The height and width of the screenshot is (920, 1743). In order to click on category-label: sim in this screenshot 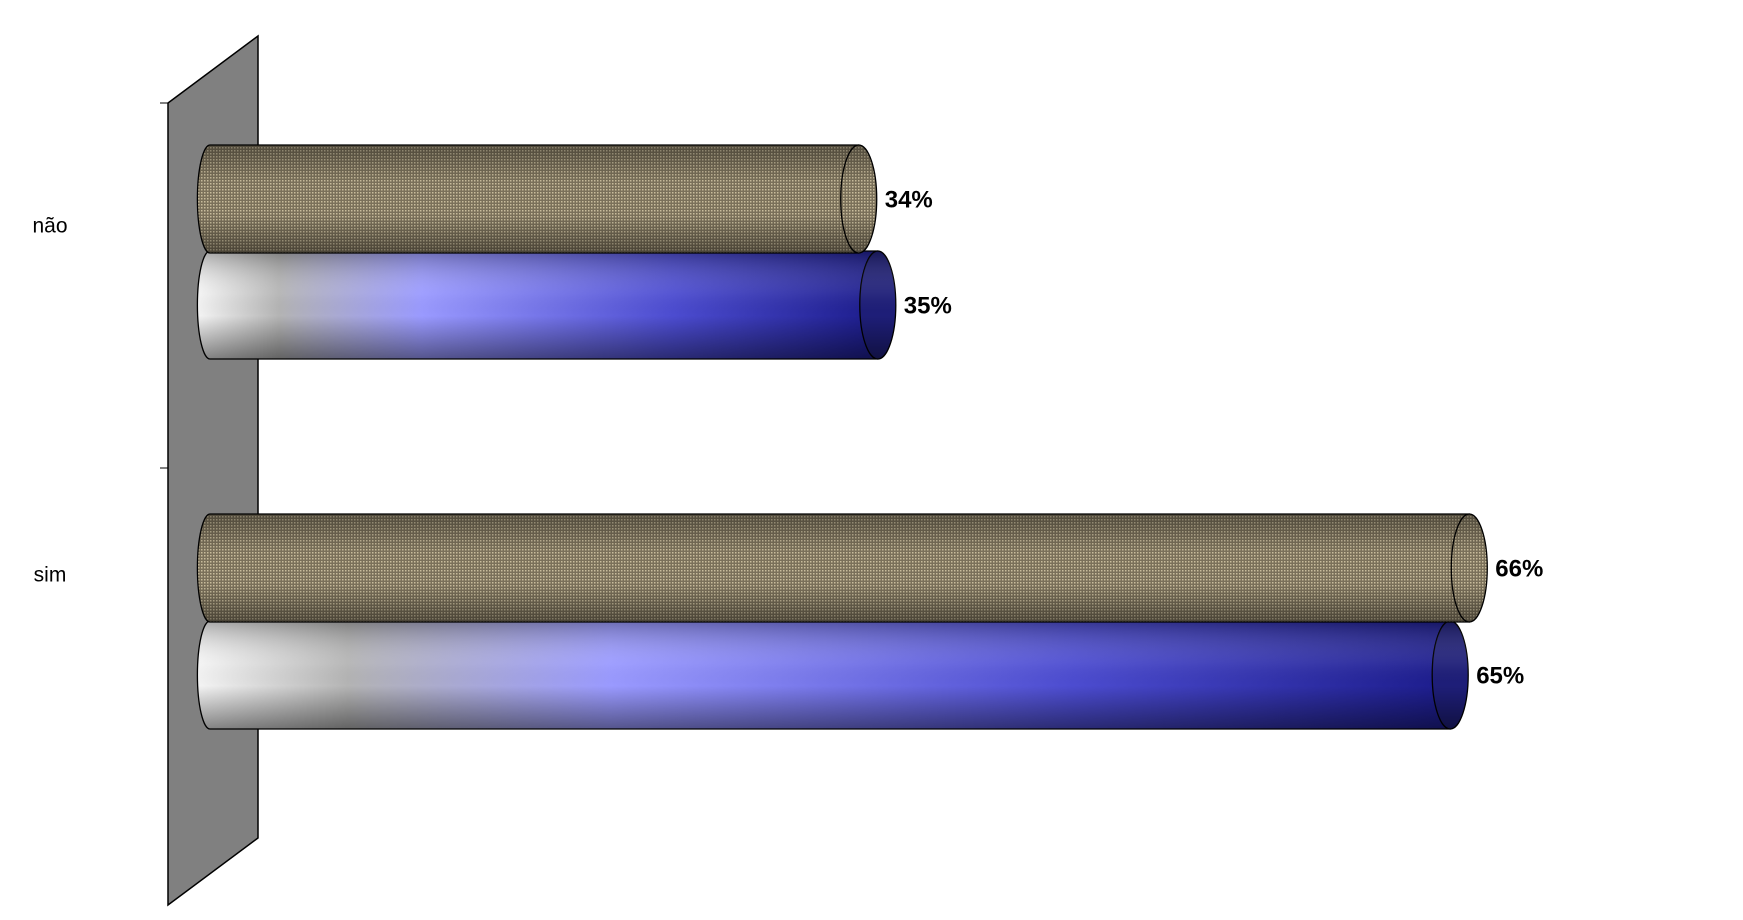, I will do `click(50, 575)`.